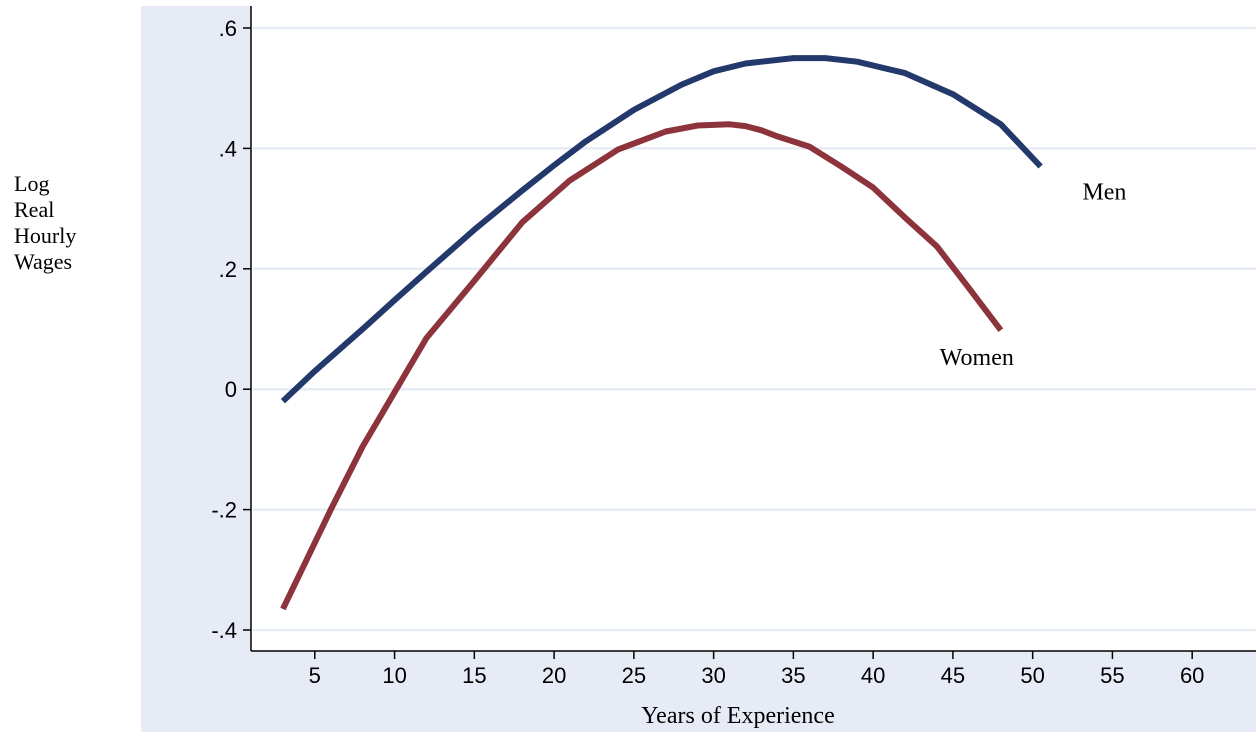 The width and height of the screenshot is (1256, 732). I want to click on x-tick-label: 5, so click(315, 675).